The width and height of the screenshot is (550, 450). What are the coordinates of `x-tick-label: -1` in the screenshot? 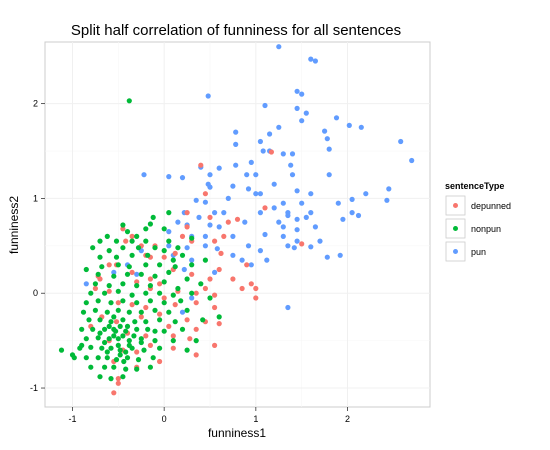 It's located at (72, 419).